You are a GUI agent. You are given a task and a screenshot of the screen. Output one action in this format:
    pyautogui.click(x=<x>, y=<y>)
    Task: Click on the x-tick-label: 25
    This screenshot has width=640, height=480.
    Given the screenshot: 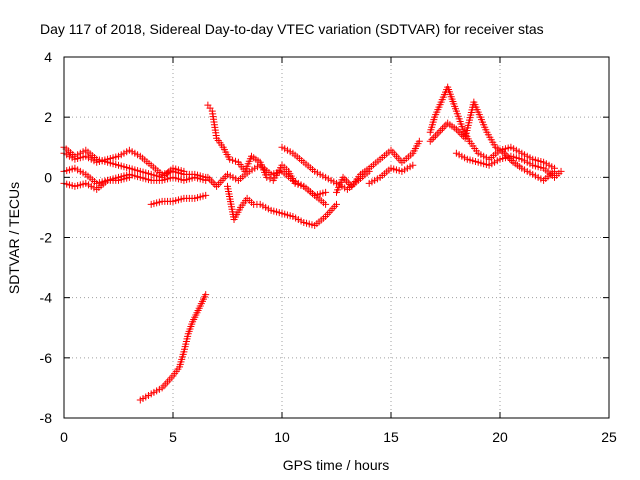 What is the action you would take?
    pyautogui.click(x=609, y=437)
    